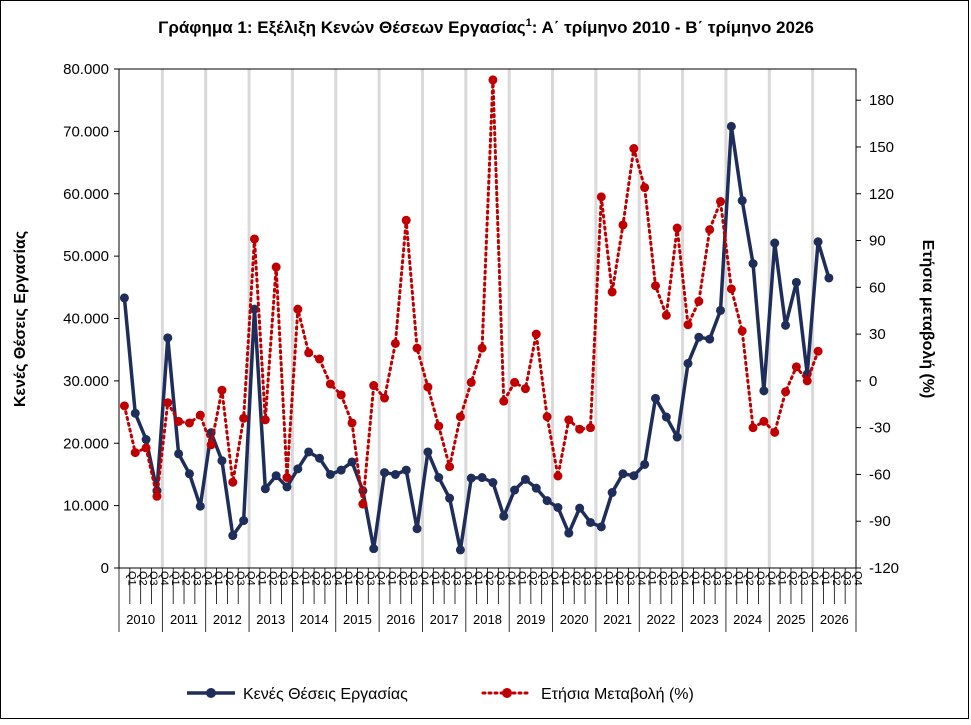  Describe the element at coordinates (834, 619) in the screenshot. I see `year-label-2026: 2026` at that location.